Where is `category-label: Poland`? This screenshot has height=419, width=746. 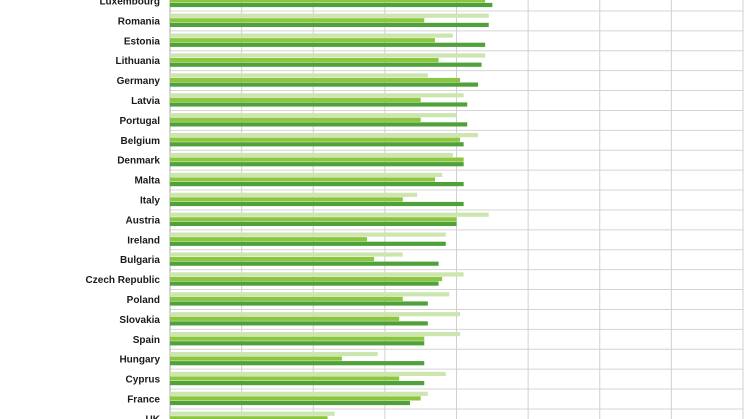 category-label: Poland is located at coordinates (143, 300).